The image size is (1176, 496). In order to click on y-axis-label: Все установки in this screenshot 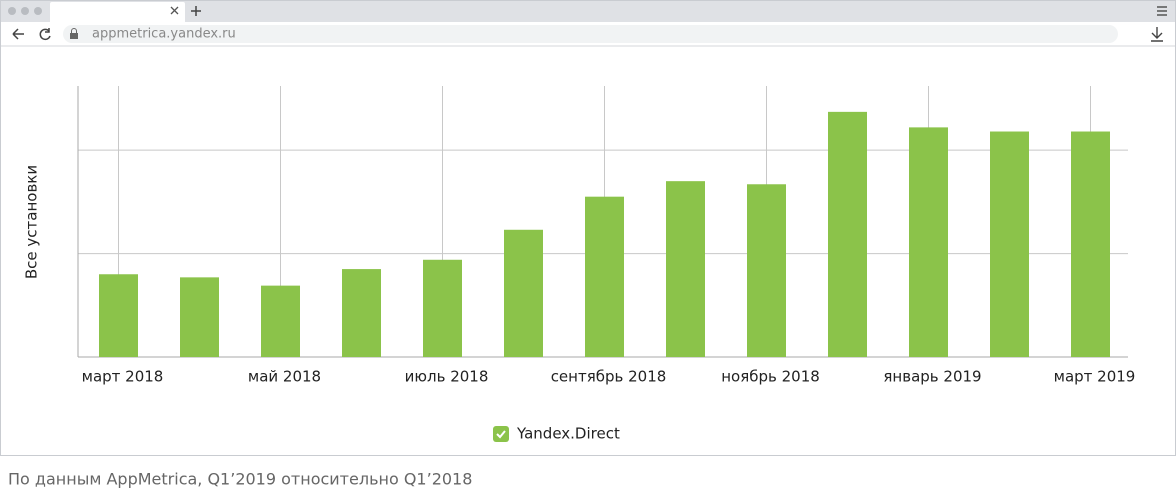, I will do `click(32, 222)`.